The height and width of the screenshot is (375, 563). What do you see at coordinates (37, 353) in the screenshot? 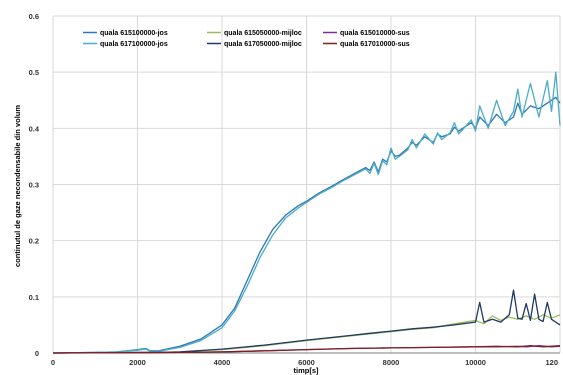
I see `y-tick-label: 0` at bounding box center [37, 353].